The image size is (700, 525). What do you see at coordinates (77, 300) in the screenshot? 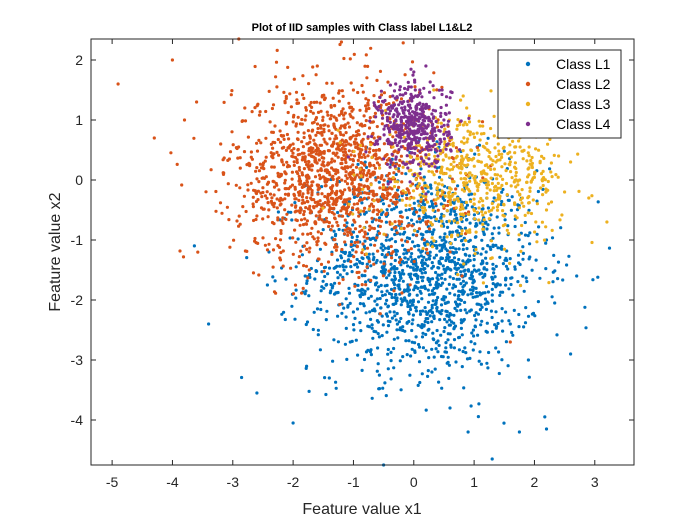
I see `y-tick-label: -2` at bounding box center [77, 300].